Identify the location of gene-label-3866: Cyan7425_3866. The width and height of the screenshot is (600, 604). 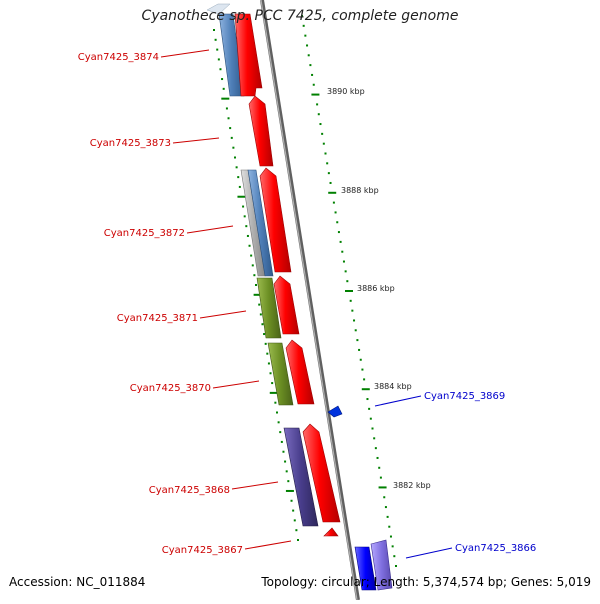
(495, 548).